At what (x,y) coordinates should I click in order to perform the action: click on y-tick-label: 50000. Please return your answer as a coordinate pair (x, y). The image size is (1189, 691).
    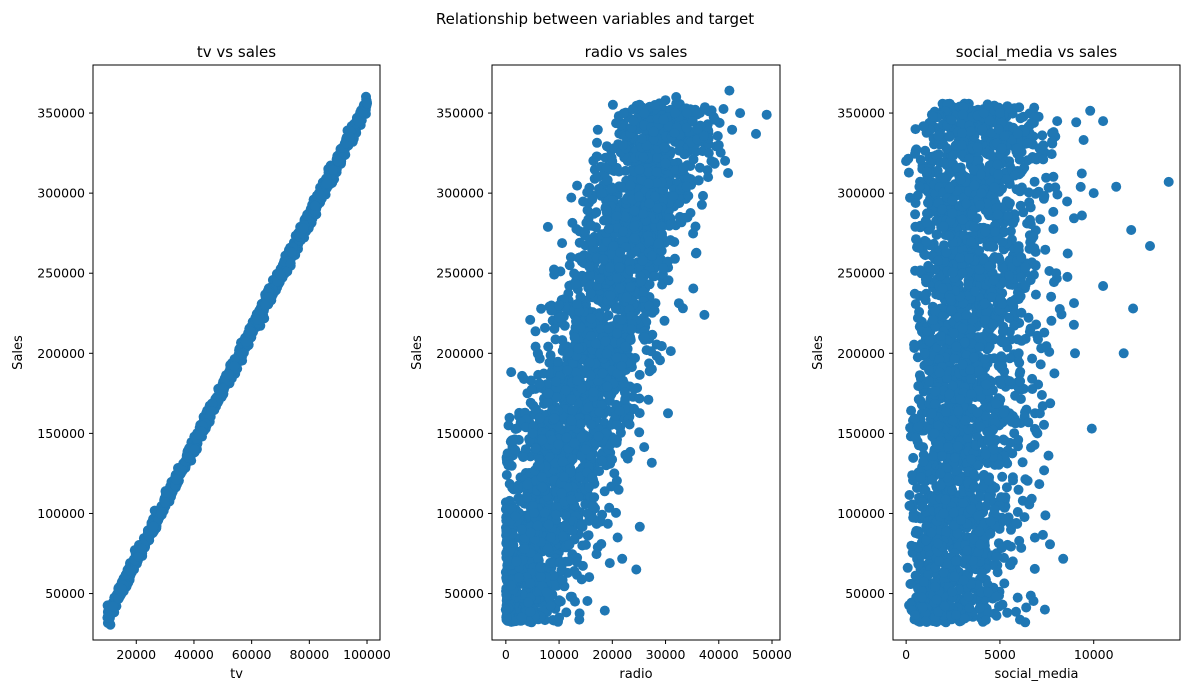
    Looking at the image, I should click on (464, 593).